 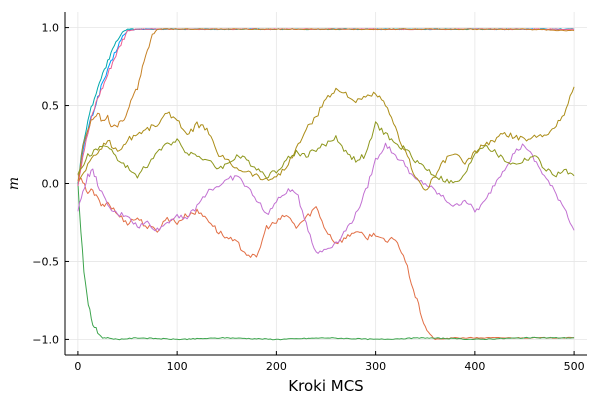 I want to click on series-line, so click(x=326, y=152).